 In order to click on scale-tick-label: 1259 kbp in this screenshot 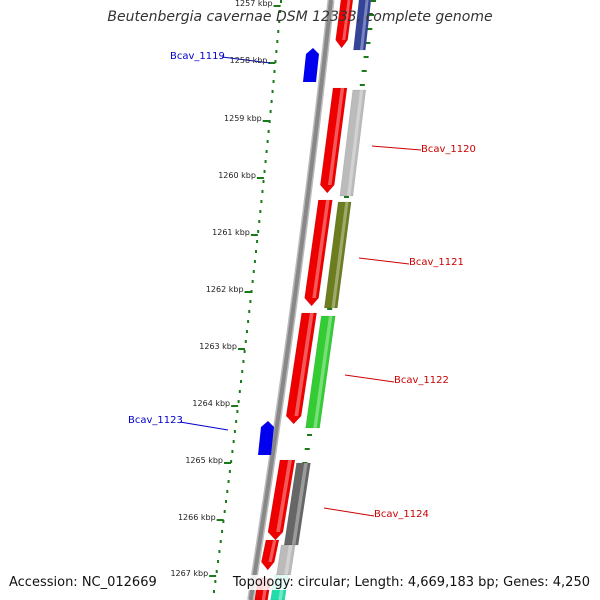, I will do `click(243, 118)`.